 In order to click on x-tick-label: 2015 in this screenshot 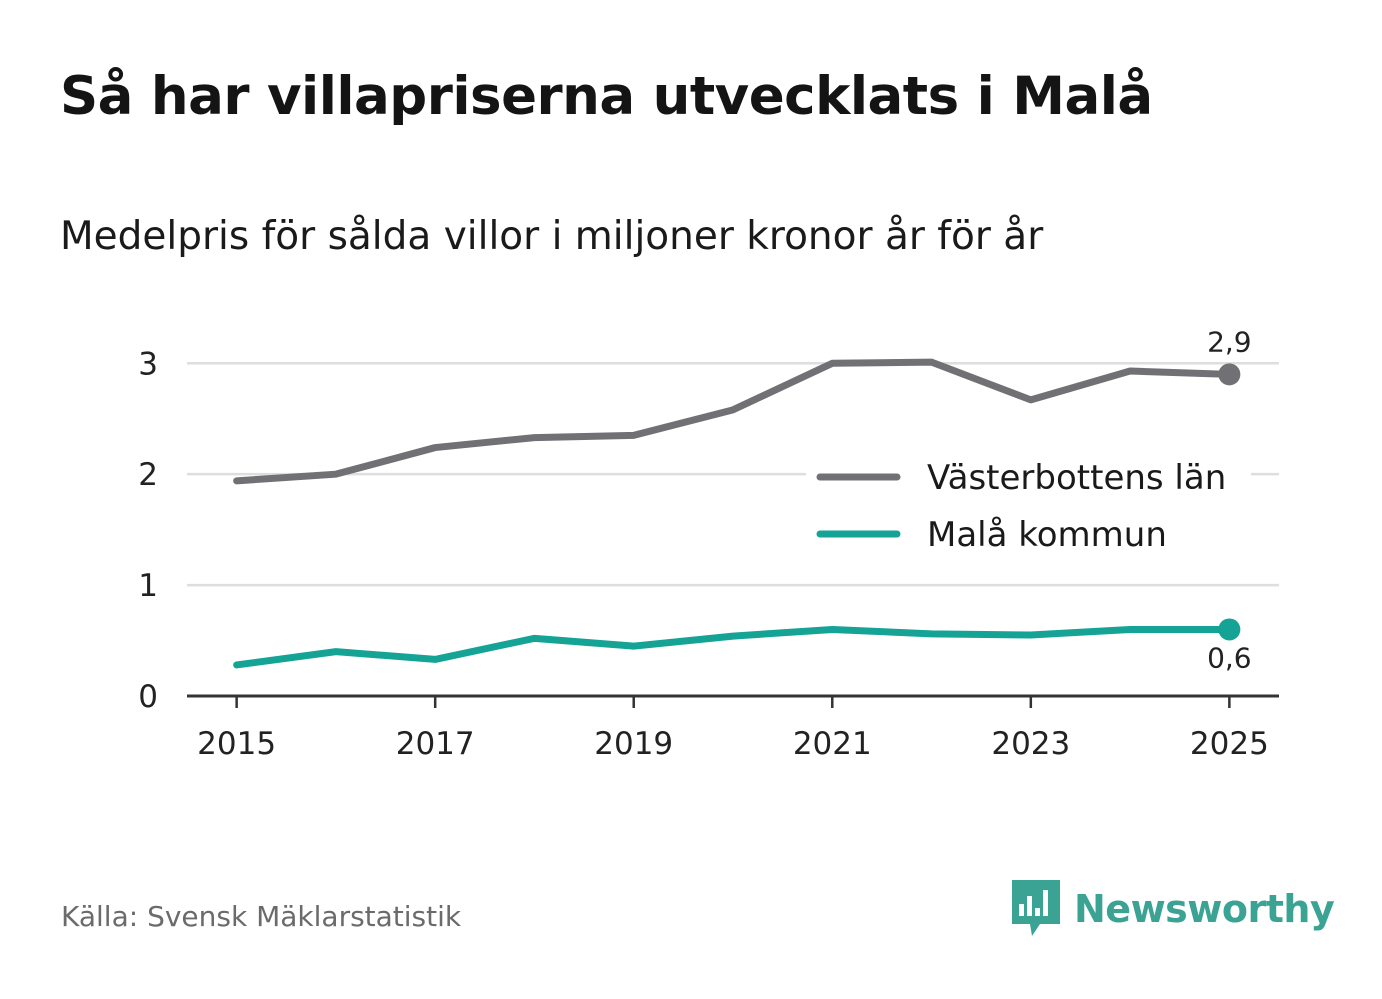, I will do `click(236, 744)`.